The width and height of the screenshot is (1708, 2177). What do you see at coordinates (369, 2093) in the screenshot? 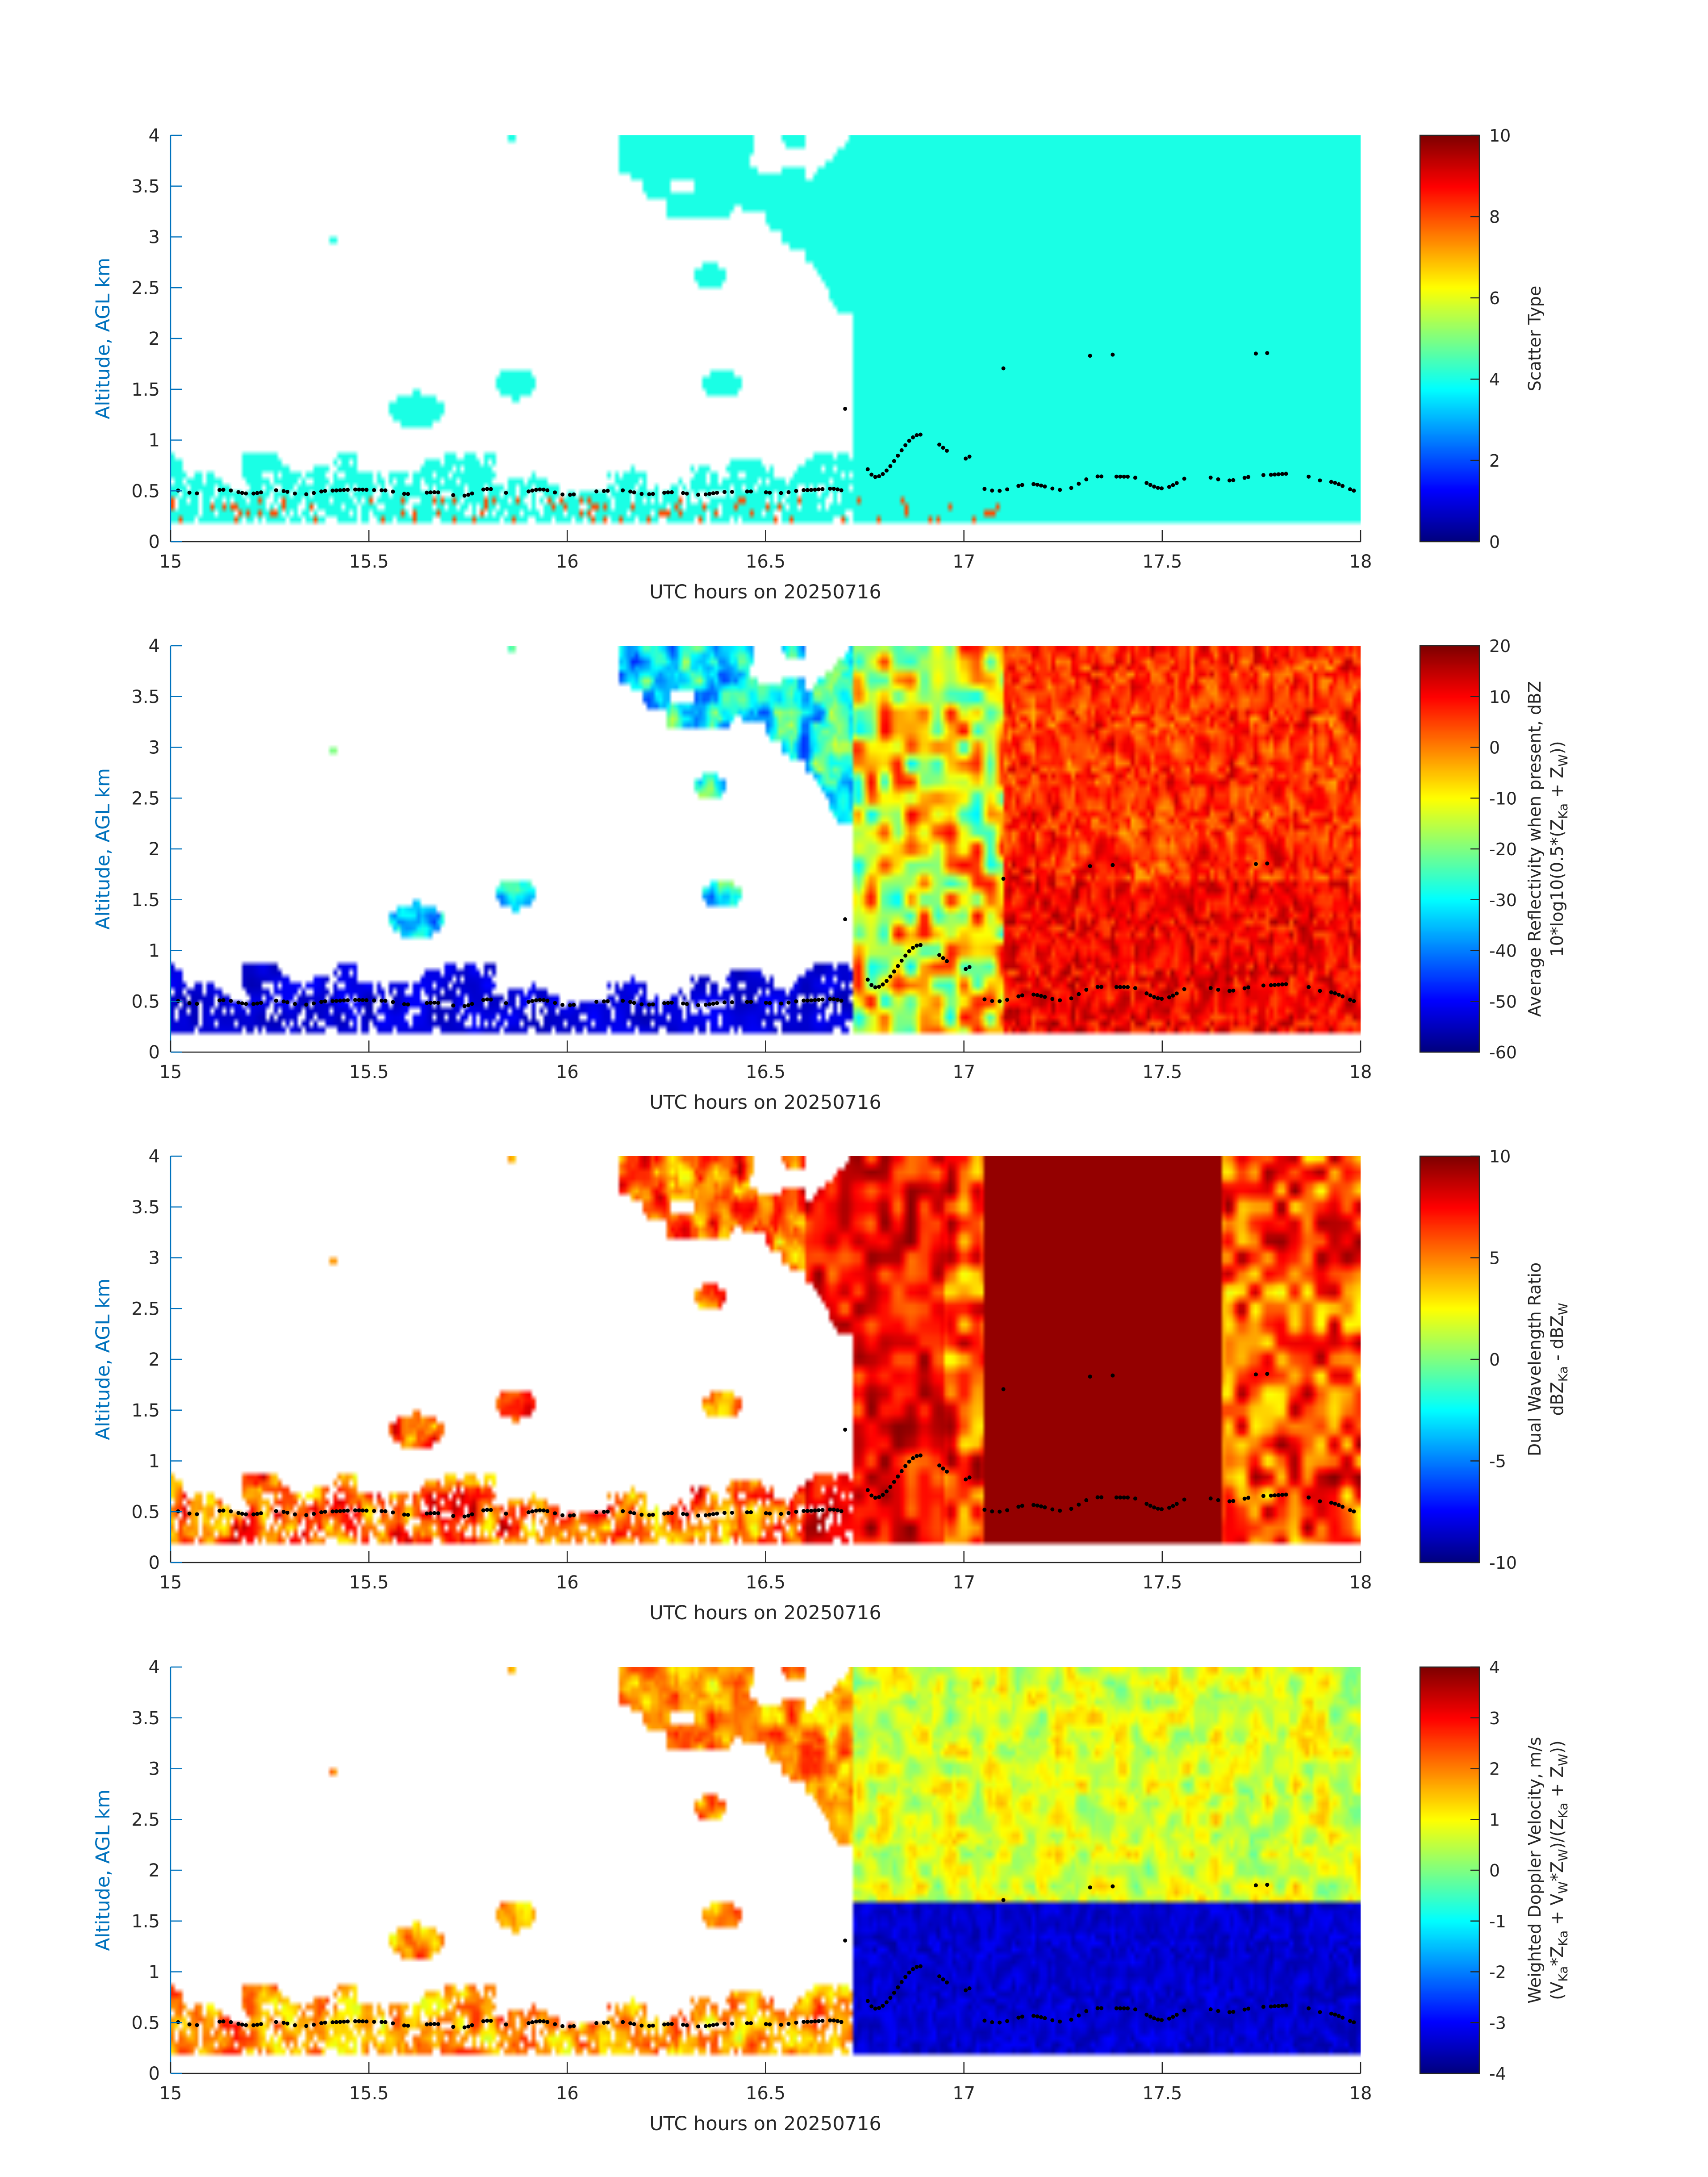
I see `x-tick-label: 15.5` at bounding box center [369, 2093].